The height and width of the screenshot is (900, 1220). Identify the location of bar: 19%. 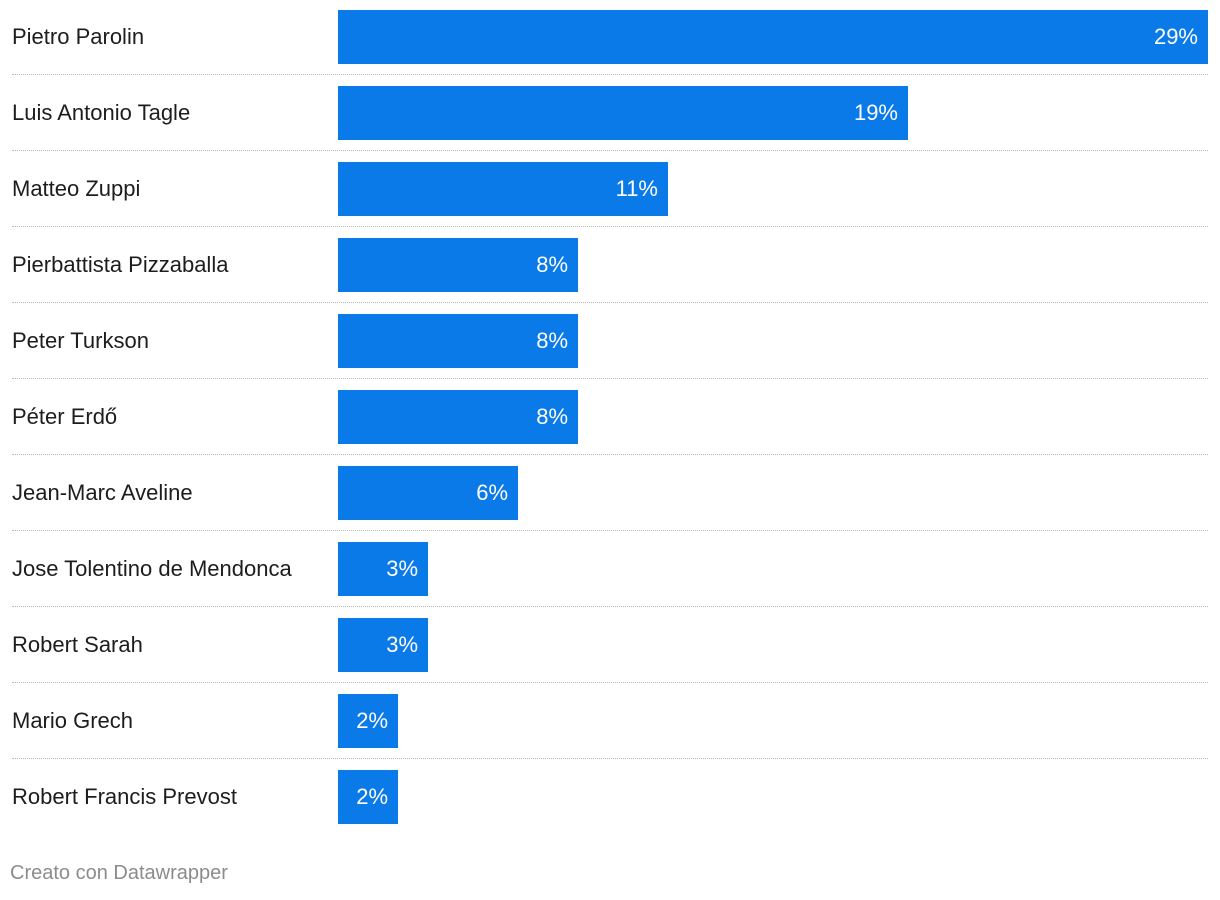
(623, 113).